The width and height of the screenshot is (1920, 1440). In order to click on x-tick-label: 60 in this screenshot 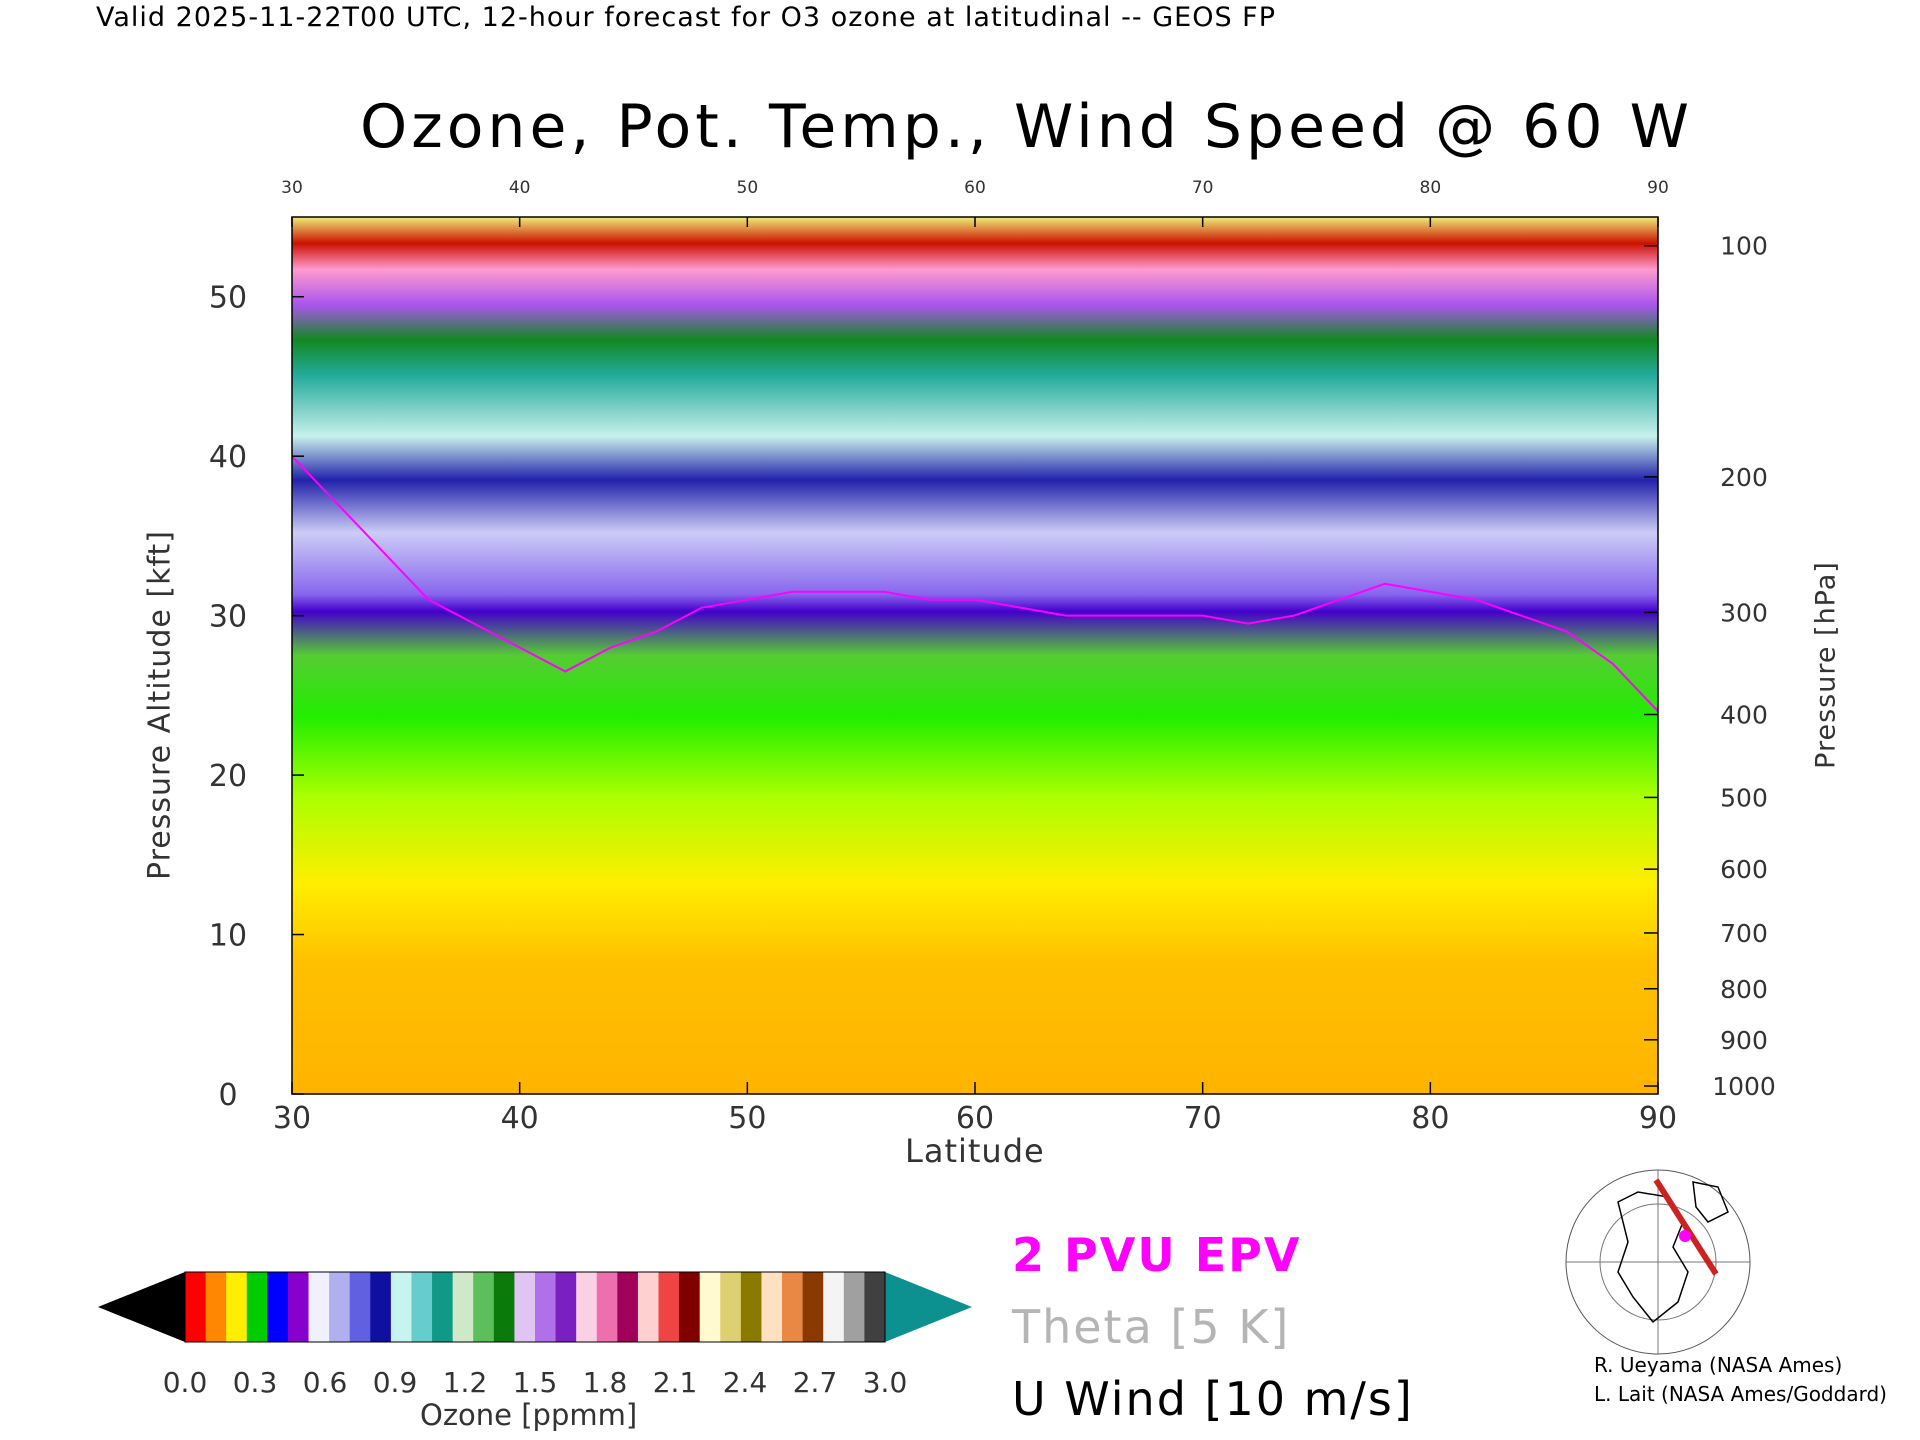, I will do `click(975, 1118)`.